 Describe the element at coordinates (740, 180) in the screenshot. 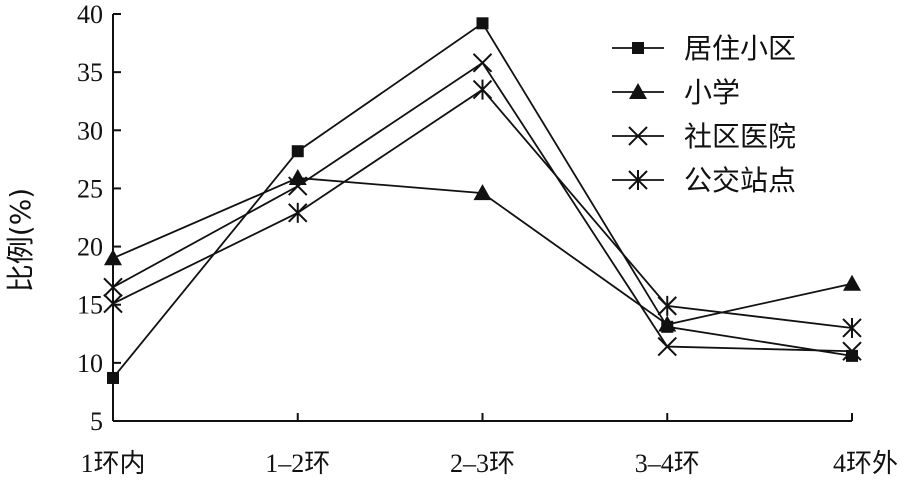

I see `legend-label: 公交站点` at that location.